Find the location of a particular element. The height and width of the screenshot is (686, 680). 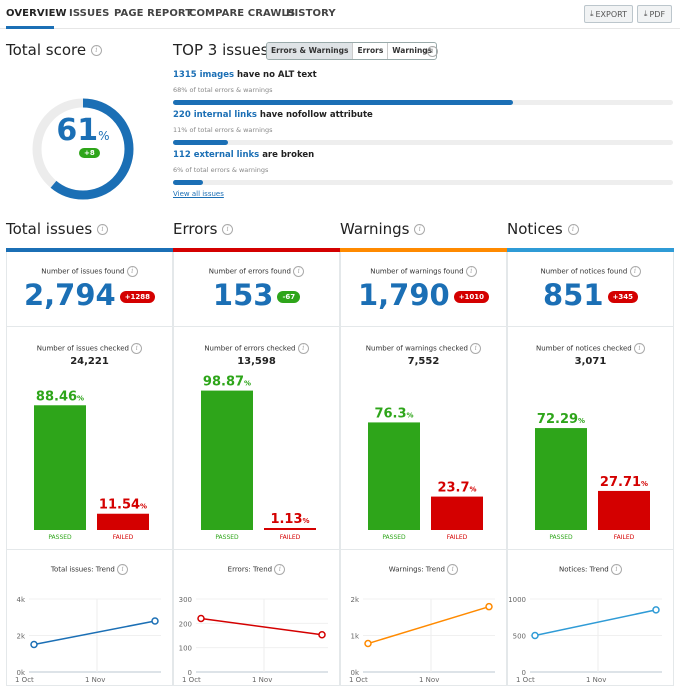

failed-percent-label: 11.54% is located at coordinates (123, 505).